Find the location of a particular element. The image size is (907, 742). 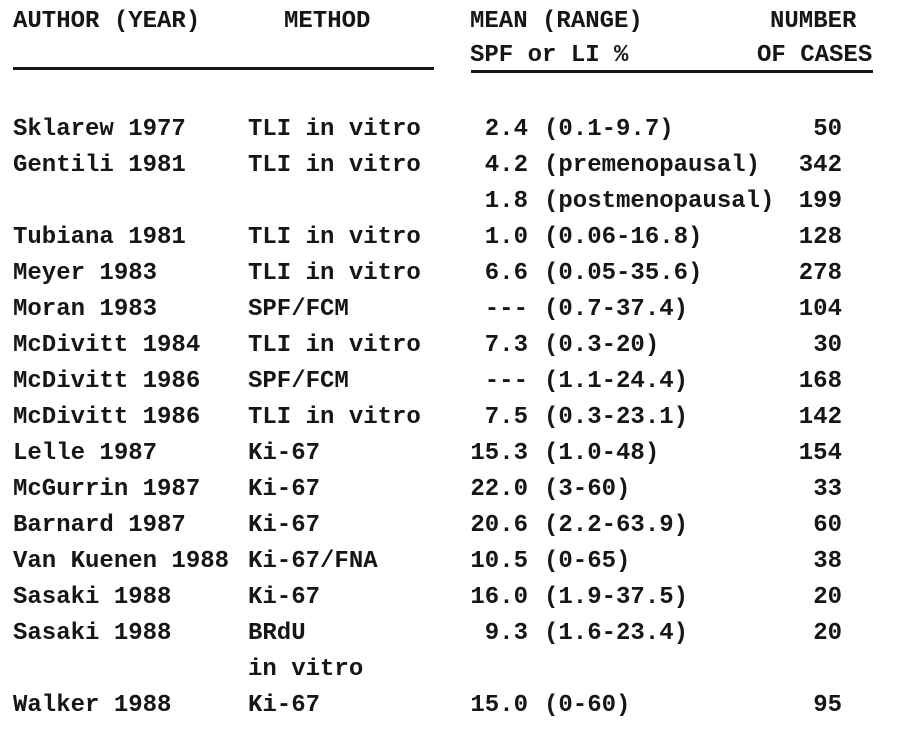

table-row: Barnard 1987 Ki-67 20.6 (2.2-63.9) 60 is located at coordinates (453, 526).